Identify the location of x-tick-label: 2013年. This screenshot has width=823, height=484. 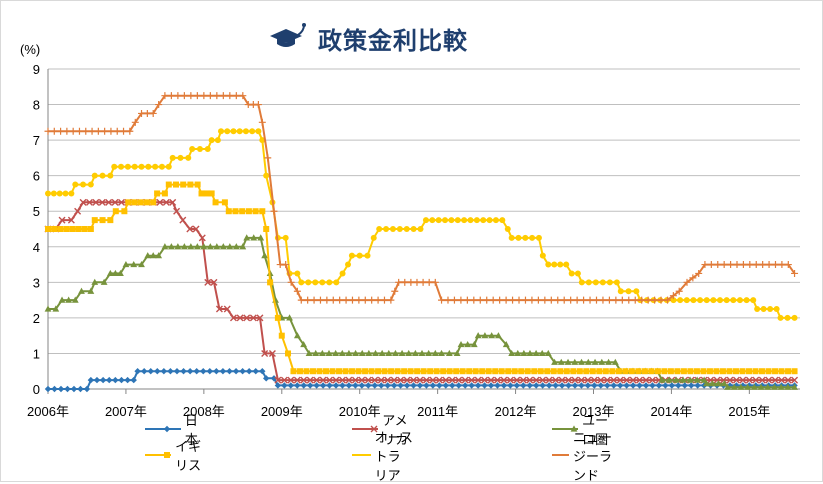
(594, 411).